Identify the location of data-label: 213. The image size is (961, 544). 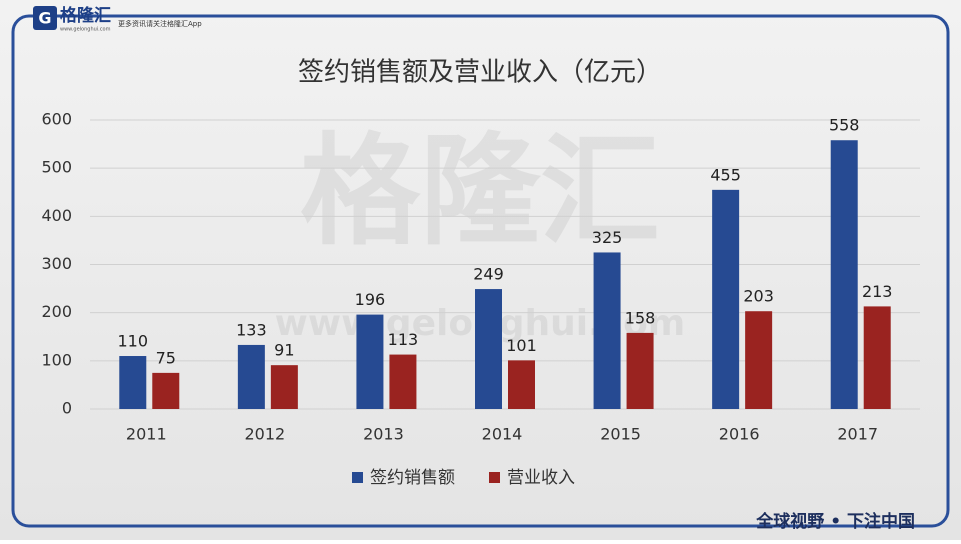
(877, 291).